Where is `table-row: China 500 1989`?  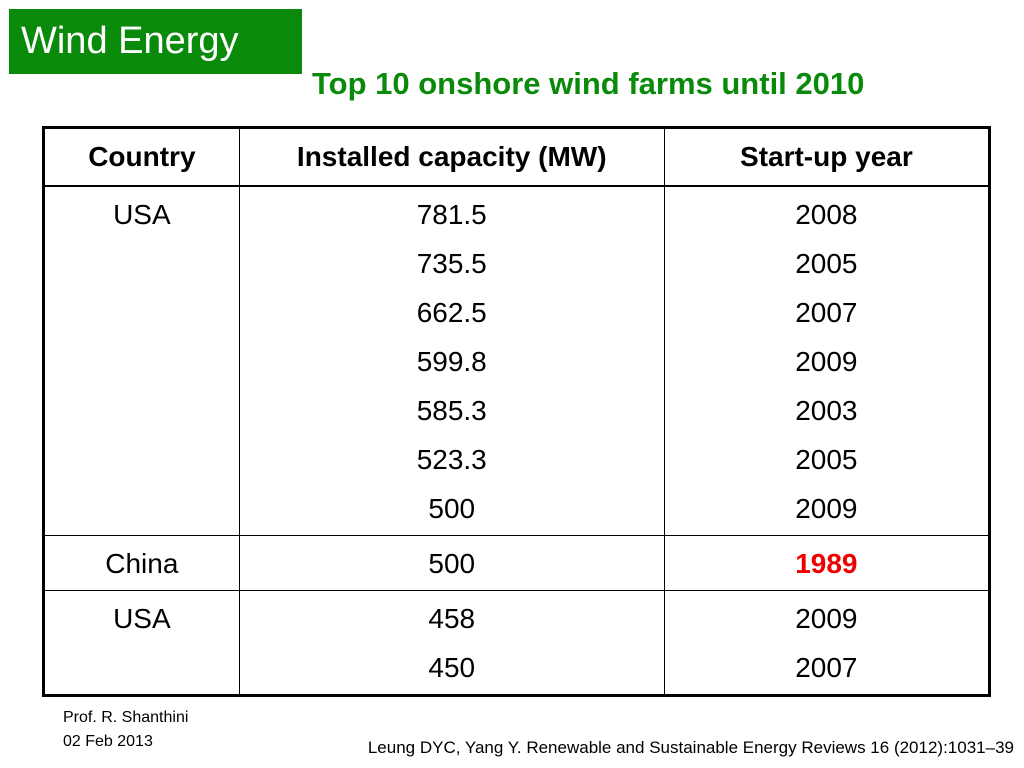 table-row: China 500 1989 is located at coordinates (517, 563).